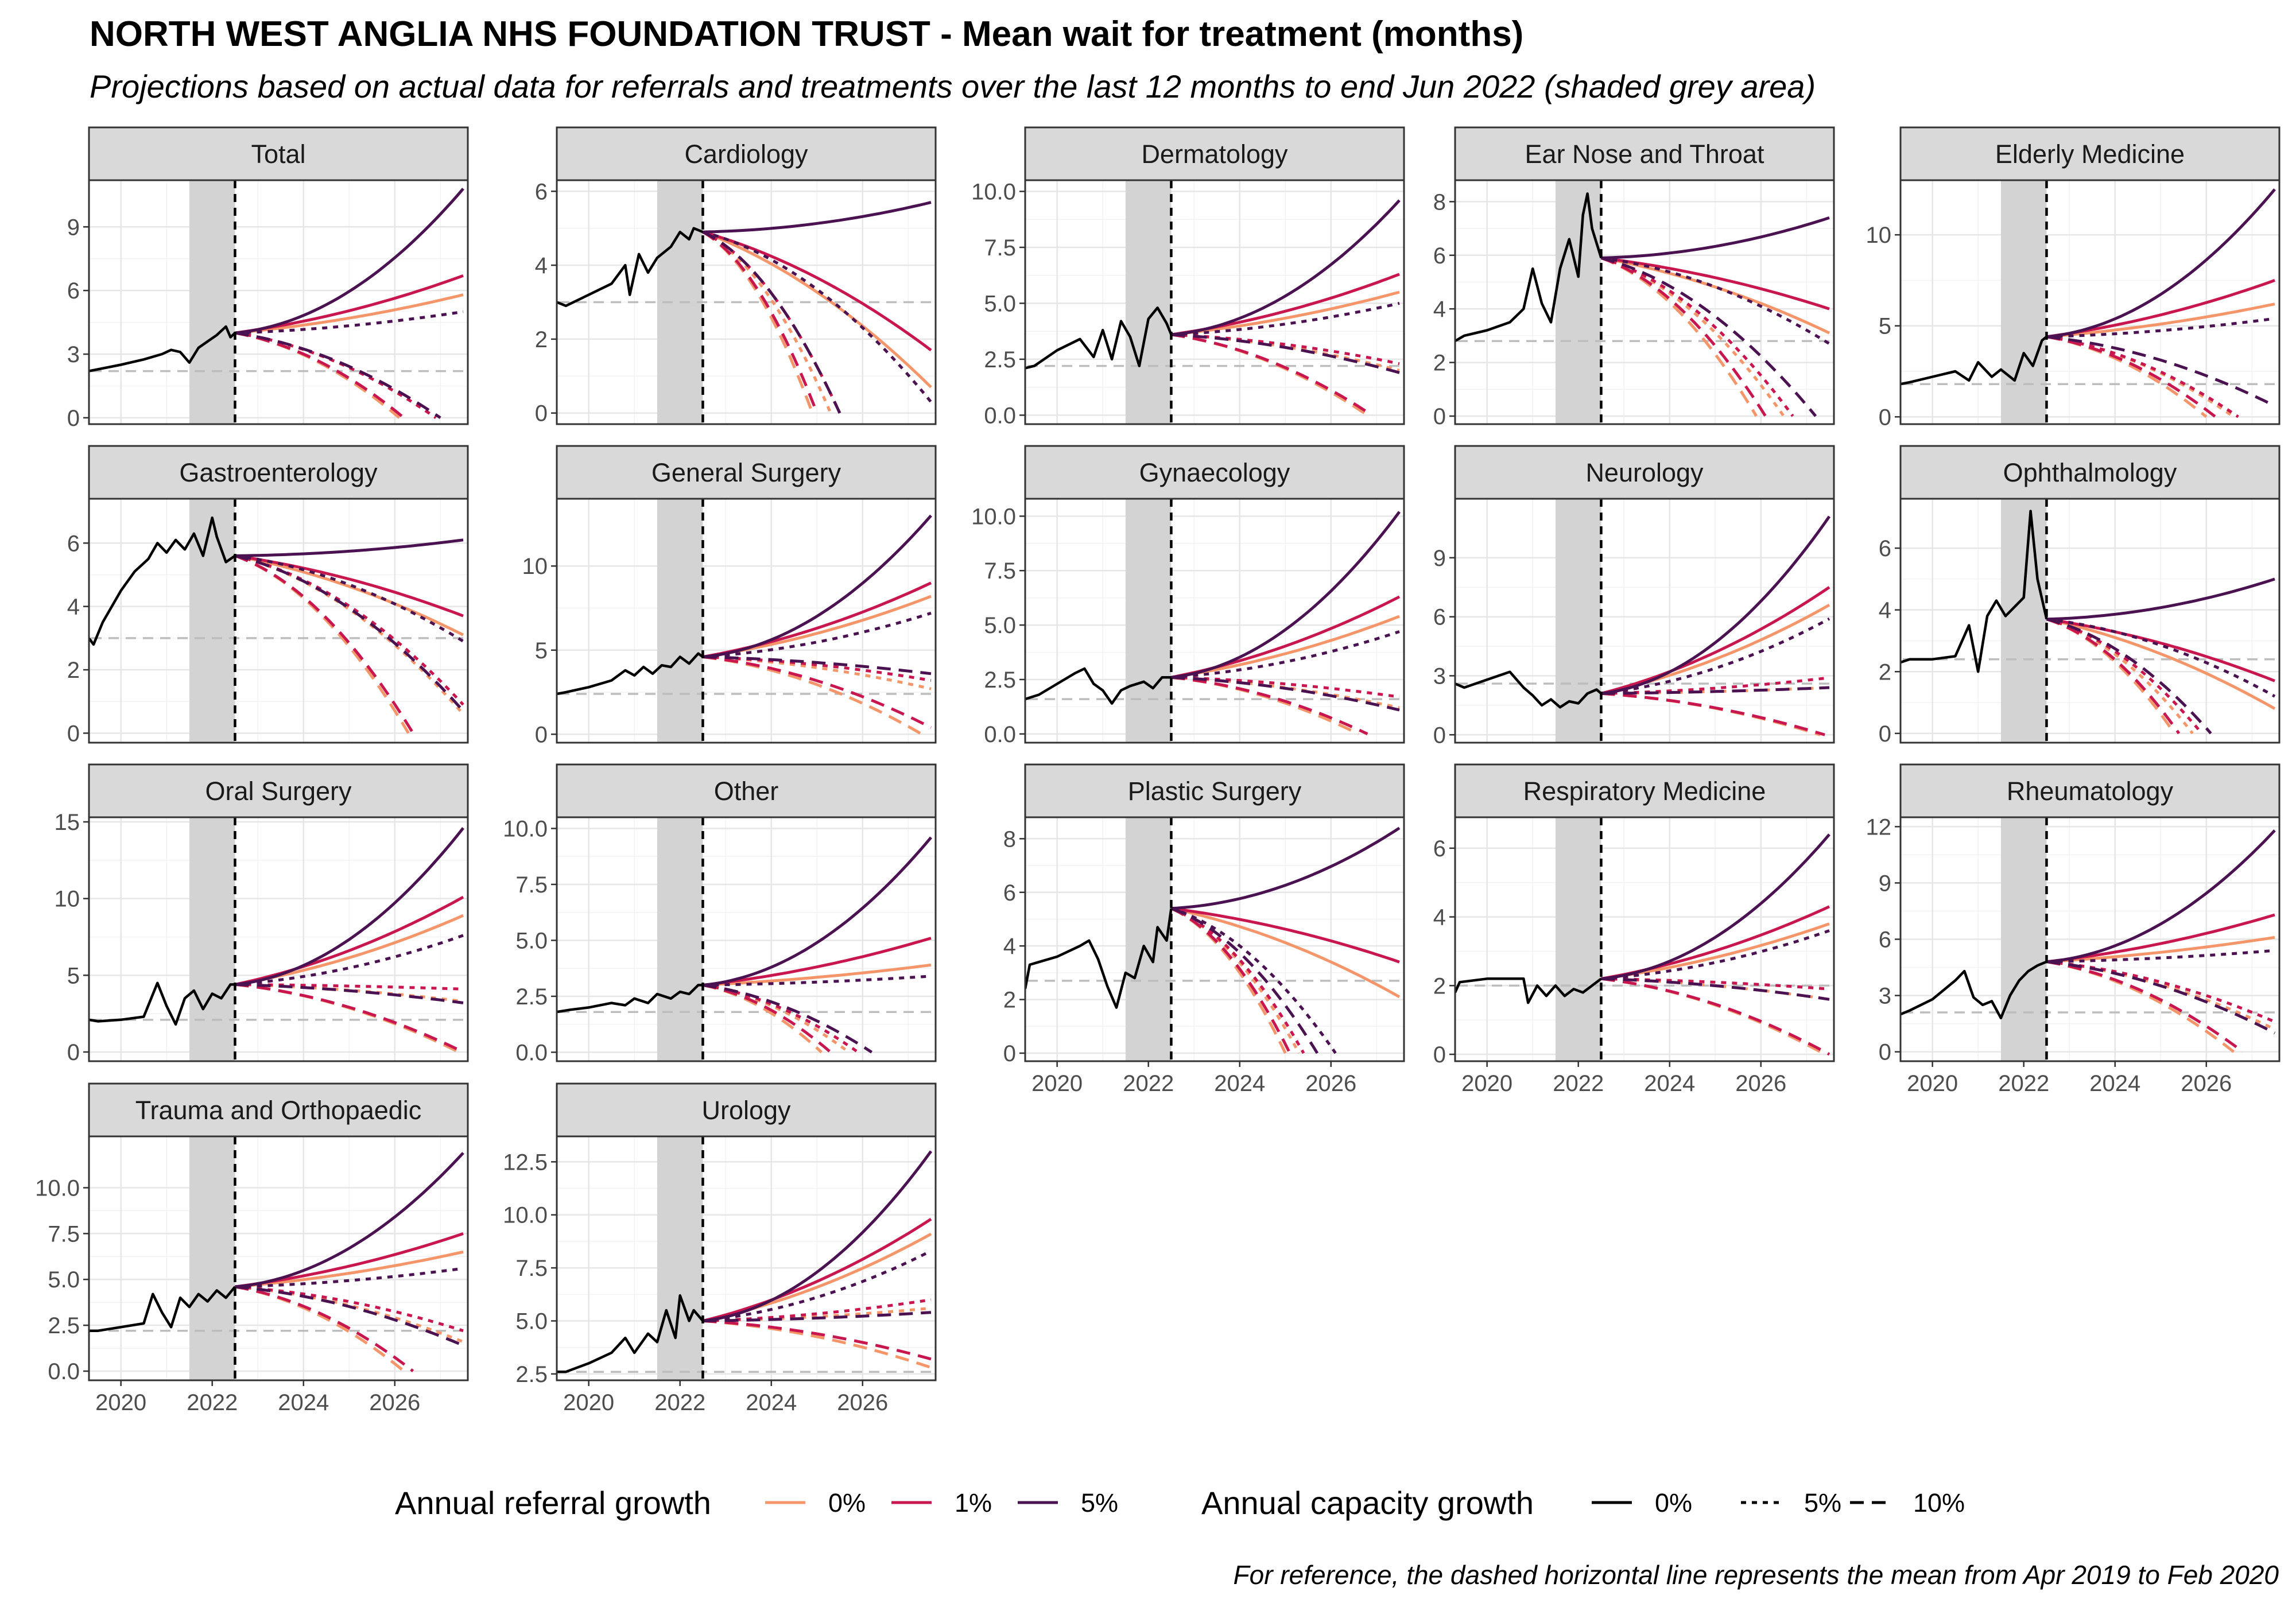 The height and width of the screenshot is (1607, 2296). I want to click on series-referral-5-capacity-5-ophthalmology, so click(2161, 658).